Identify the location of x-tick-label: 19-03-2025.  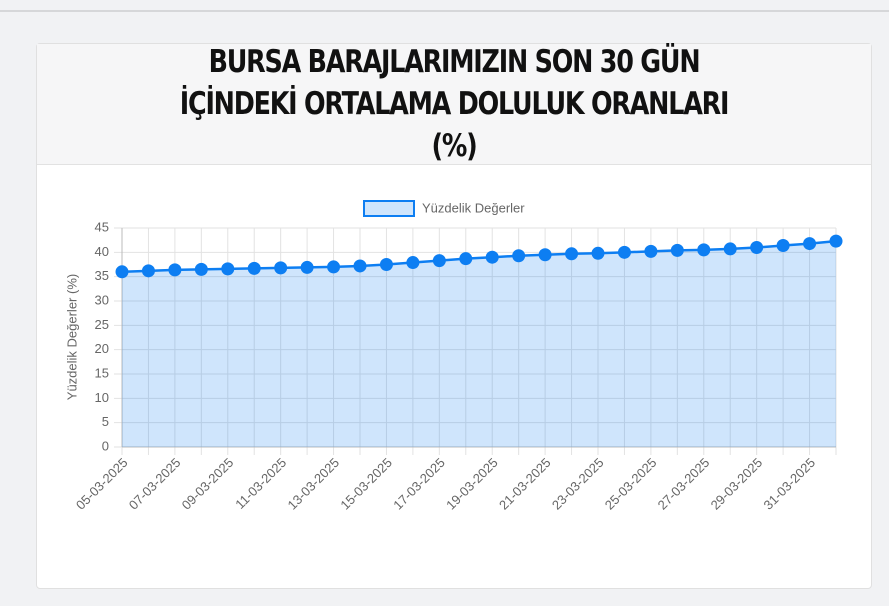
(472, 484).